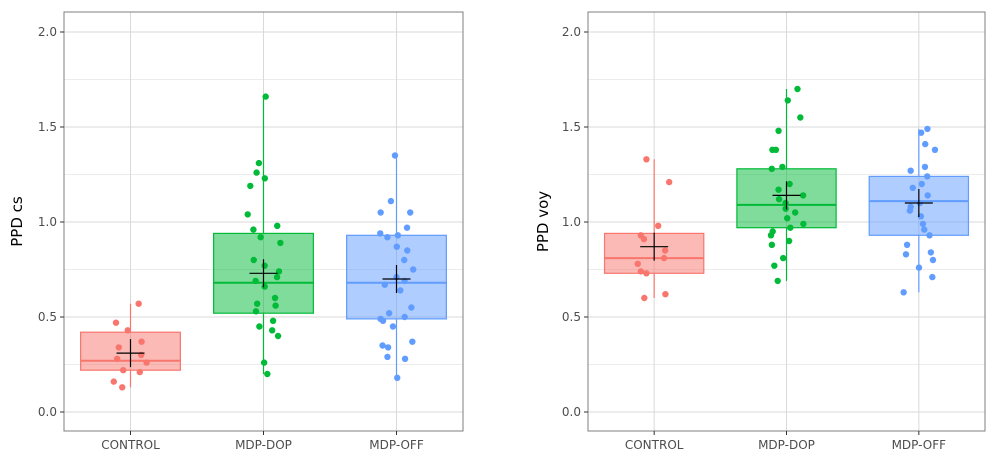  I want to click on box-mdp-dop, so click(263, 235).